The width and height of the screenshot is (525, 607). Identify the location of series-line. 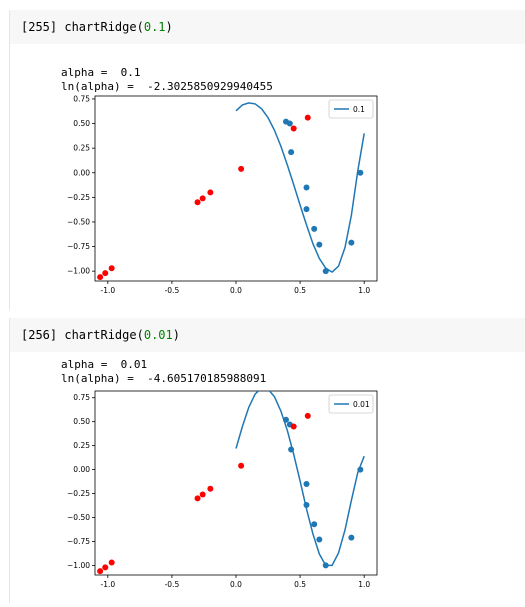
(300, 476).